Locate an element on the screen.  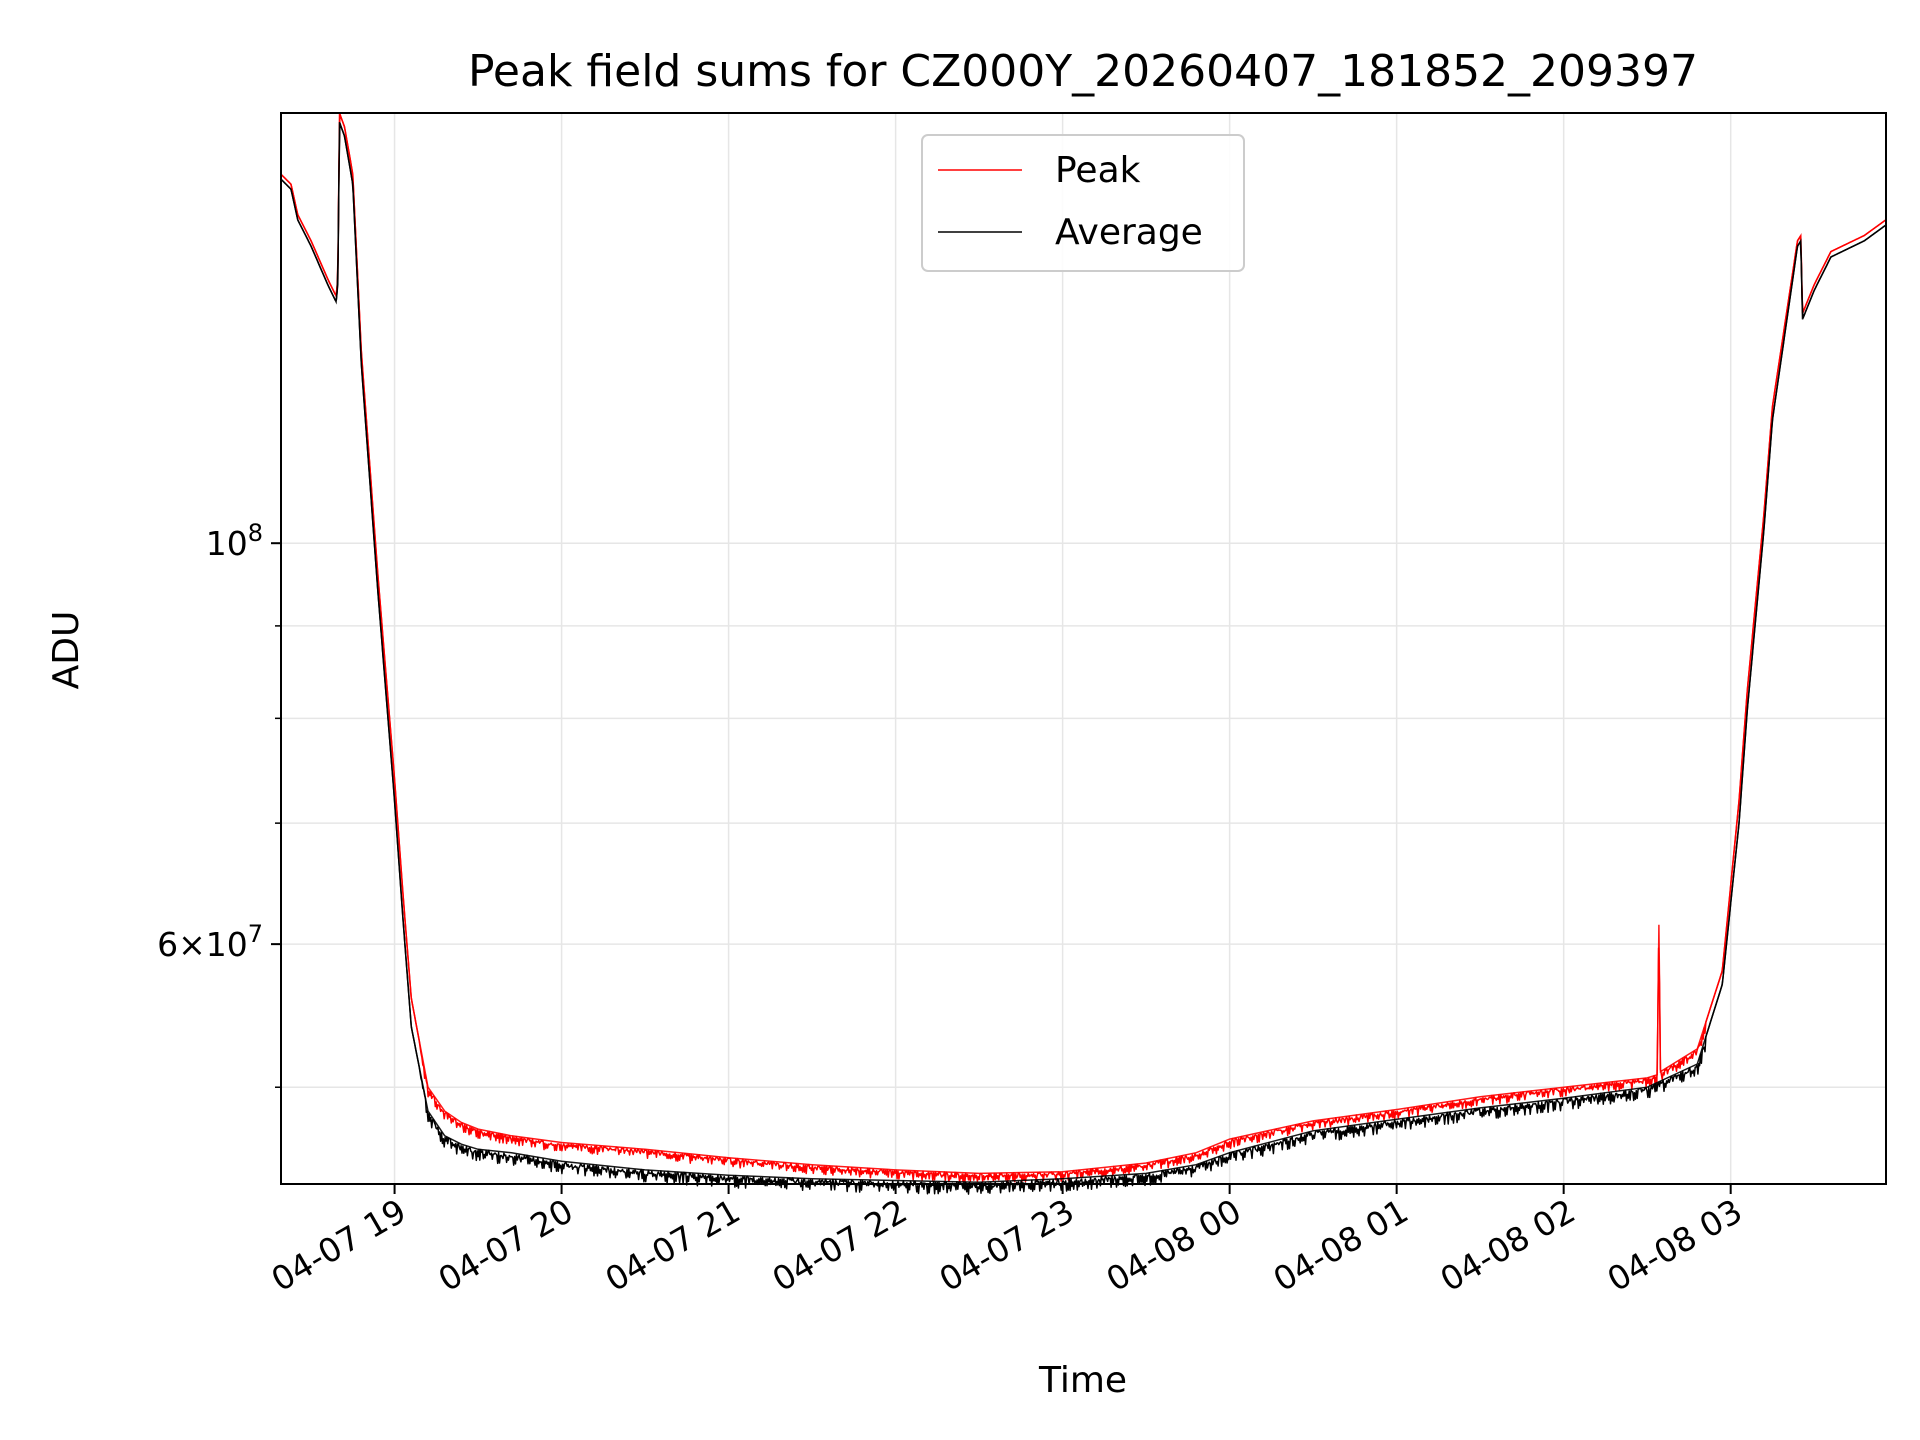
x-axis-title: Time is located at coordinates (1082, 1380).